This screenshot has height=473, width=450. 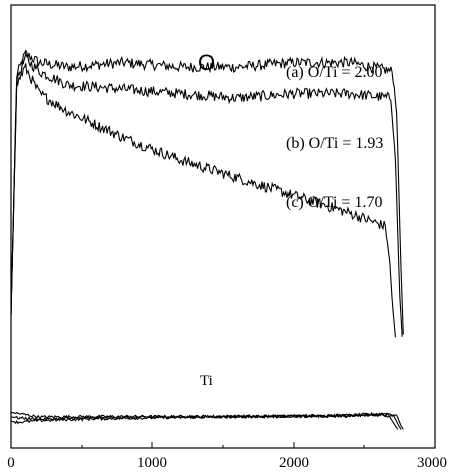 I want to click on x-tick-label: 1000, so click(x=152, y=463).